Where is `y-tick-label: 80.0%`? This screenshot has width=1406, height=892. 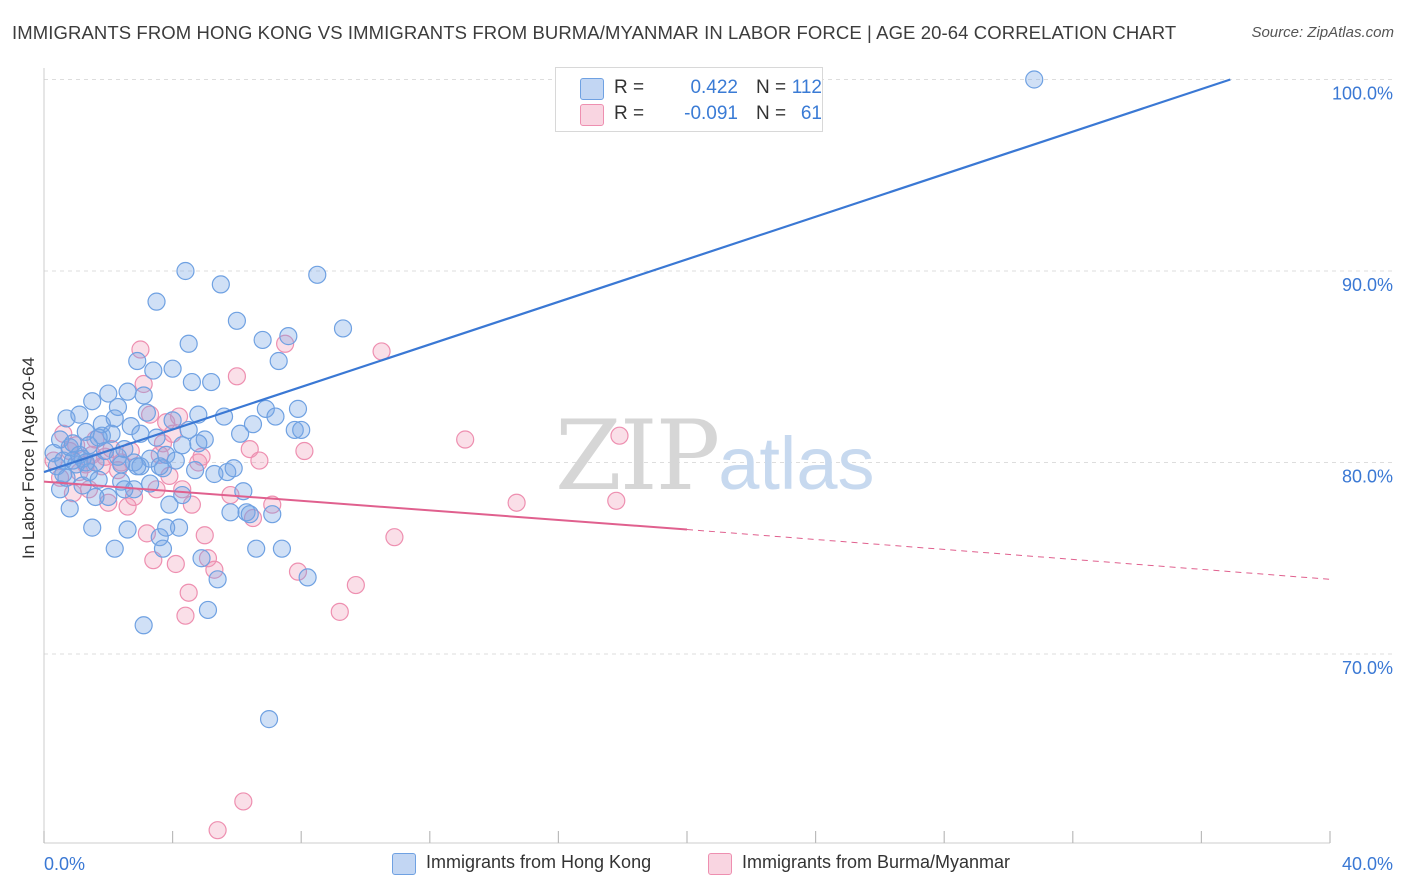 y-tick-label: 80.0% is located at coordinates (1367, 477).